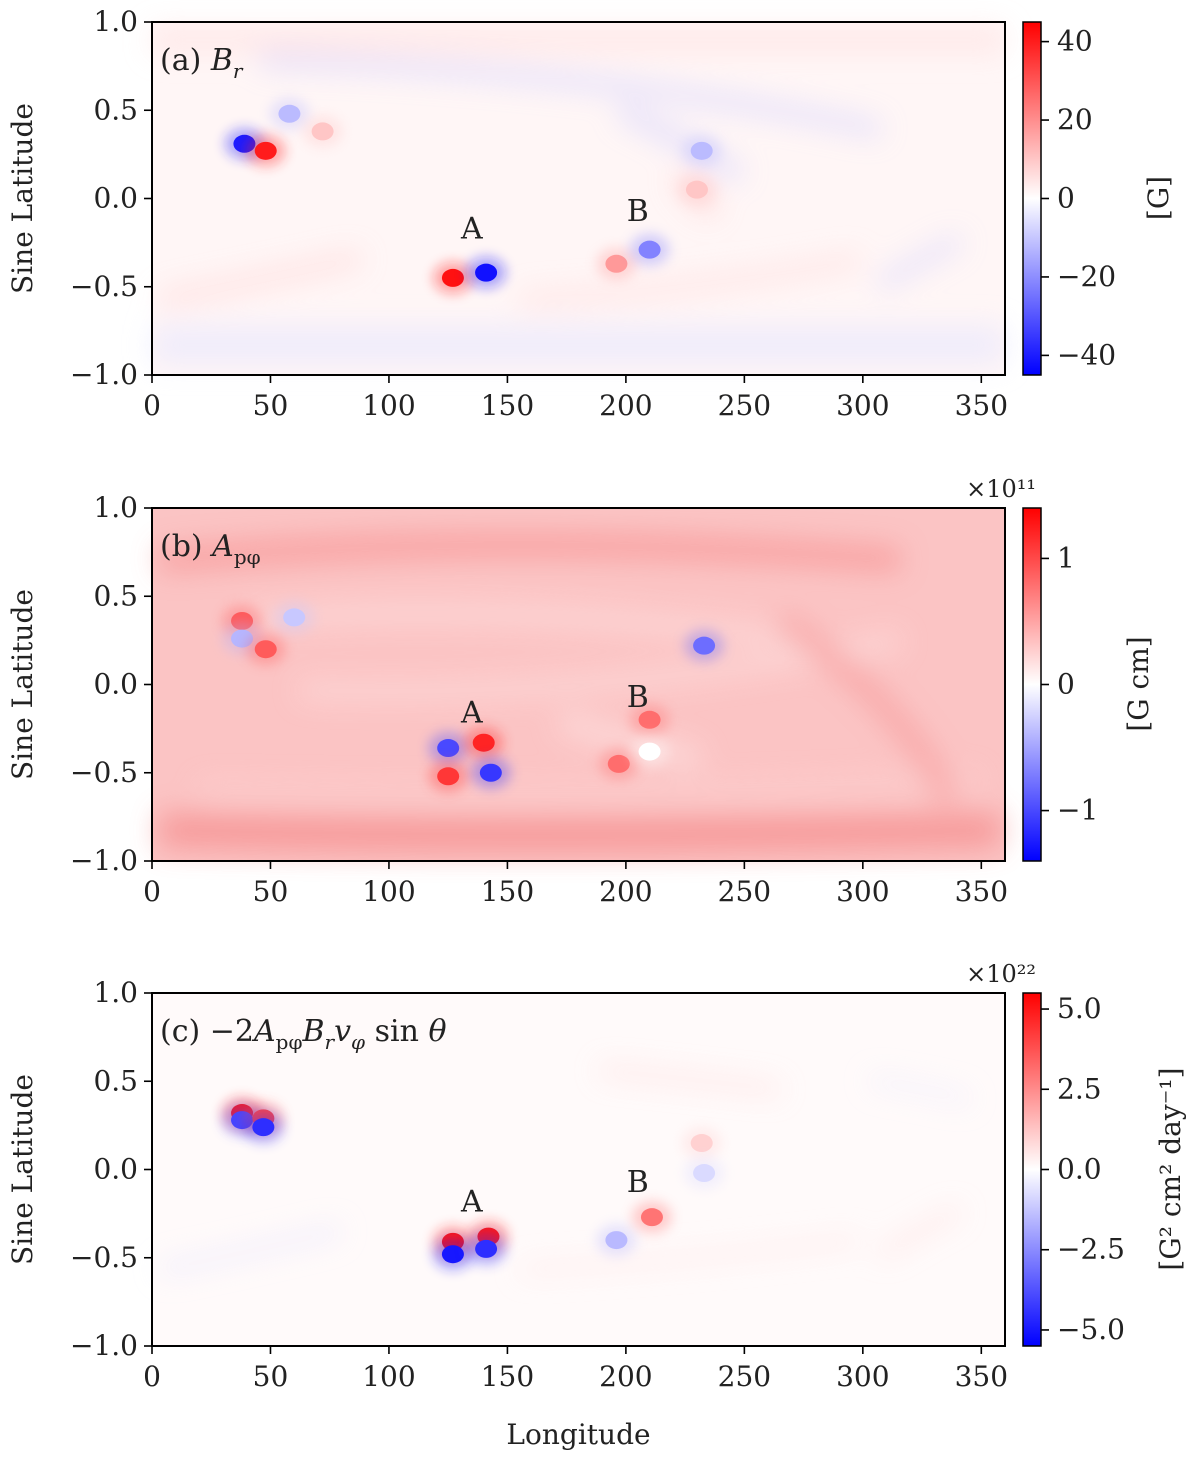  What do you see at coordinates (115, 1080) in the screenshot?
I see `panel-c-ytick-label-1: 0.5` at bounding box center [115, 1080].